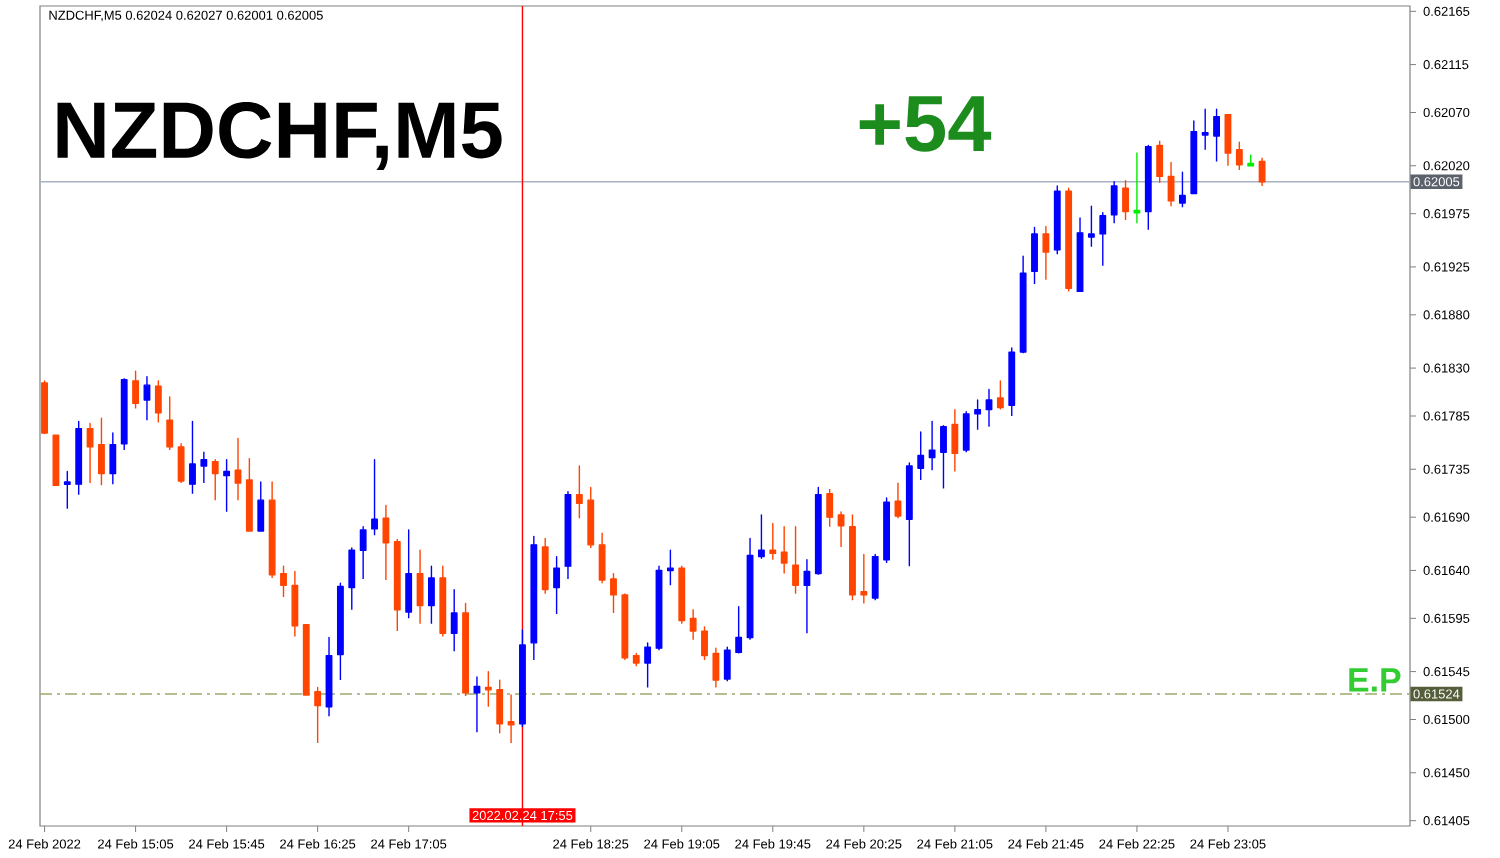 Image resolution: width=1500 pixels, height=858 pixels. Describe the element at coordinates (925, 124) in the screenshot. I see `annotation: +54` at that location.